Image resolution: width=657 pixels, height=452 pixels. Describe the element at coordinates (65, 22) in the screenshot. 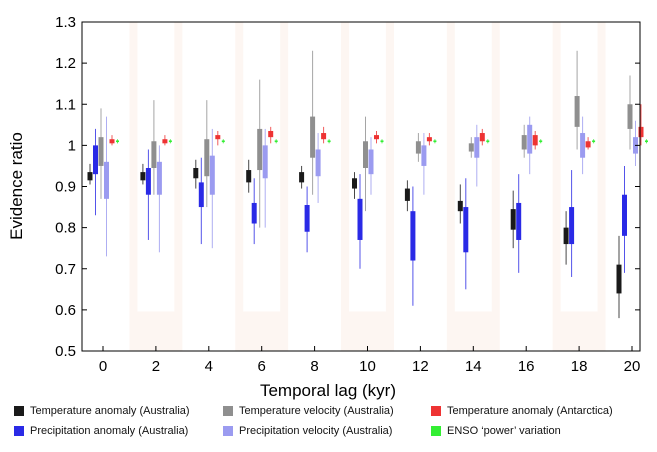

I see `y-tick-label: 1.3` at that location.